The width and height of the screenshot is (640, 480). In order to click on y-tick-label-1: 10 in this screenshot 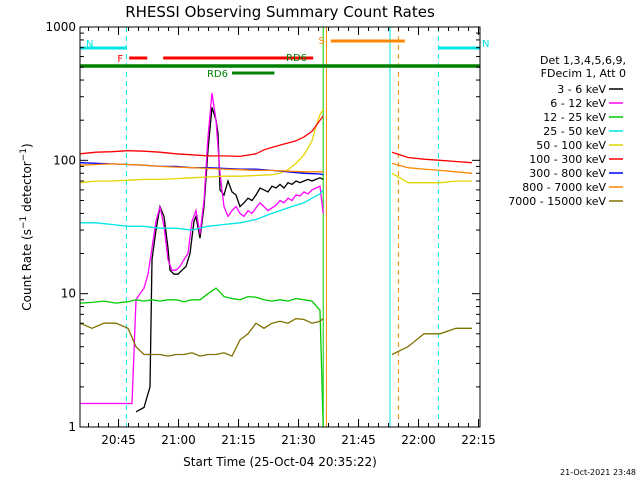, I will do `click(68, 294)`.